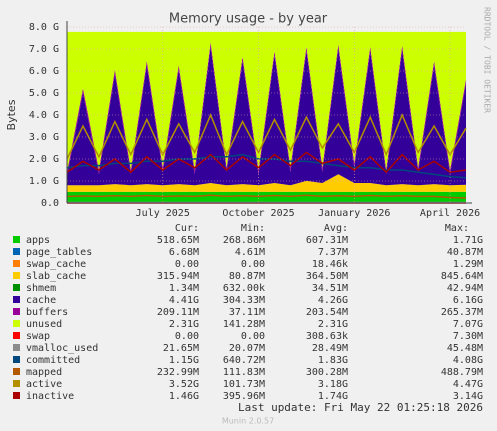  What do you see at coordinates (44, 93) in the screenshot?
I see `y-tick-label: 5.0 G` at bounding box center [44, 93].